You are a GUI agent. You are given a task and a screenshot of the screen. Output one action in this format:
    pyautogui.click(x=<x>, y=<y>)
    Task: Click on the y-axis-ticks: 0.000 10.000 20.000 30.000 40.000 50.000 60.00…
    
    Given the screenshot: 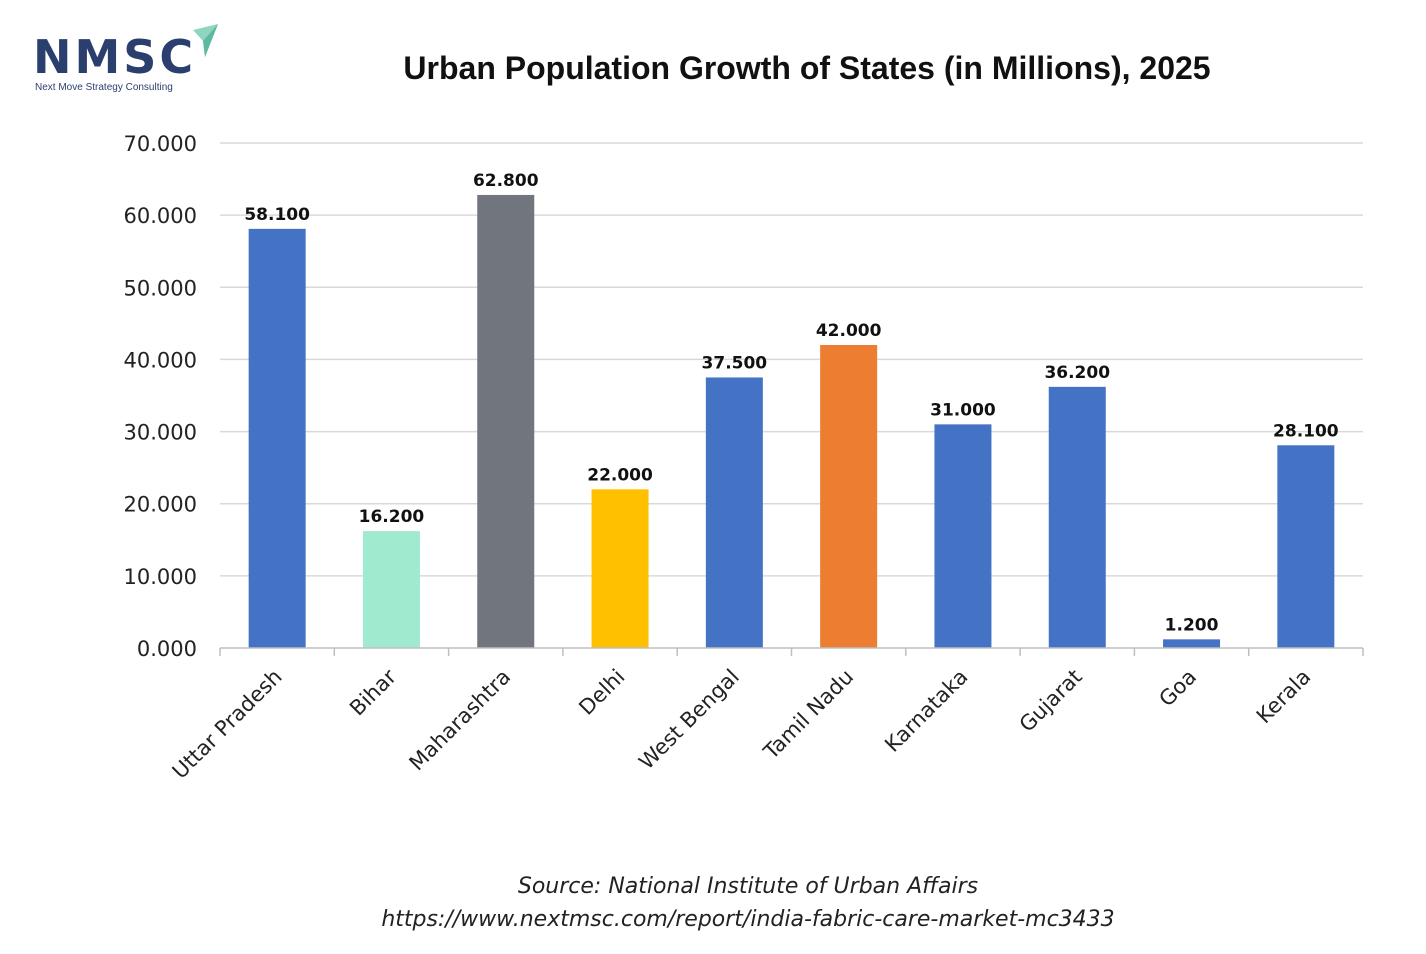 What is the action you would take?
    pyautogui.click(x=160, y=396)
    